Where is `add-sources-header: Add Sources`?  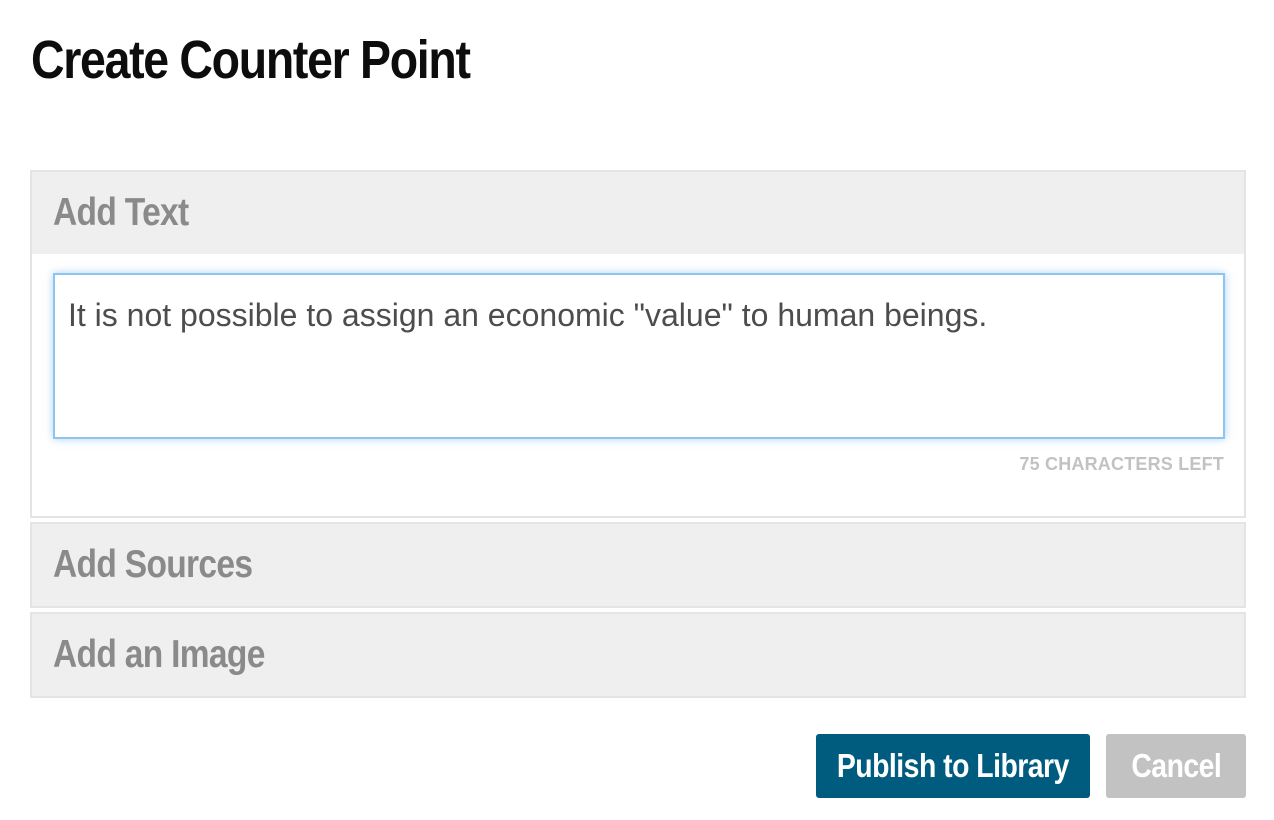 add-sources-header: Add Sources is located at coordinates (638, 565).